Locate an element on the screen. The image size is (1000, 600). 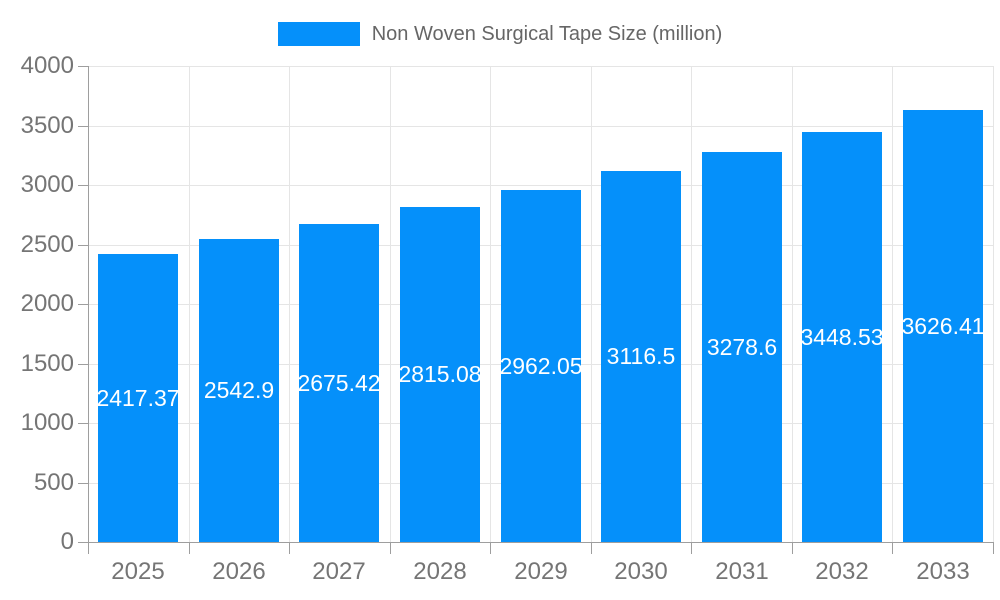
y-axis-tick-label: 0 is located at coordinates (67, 541).